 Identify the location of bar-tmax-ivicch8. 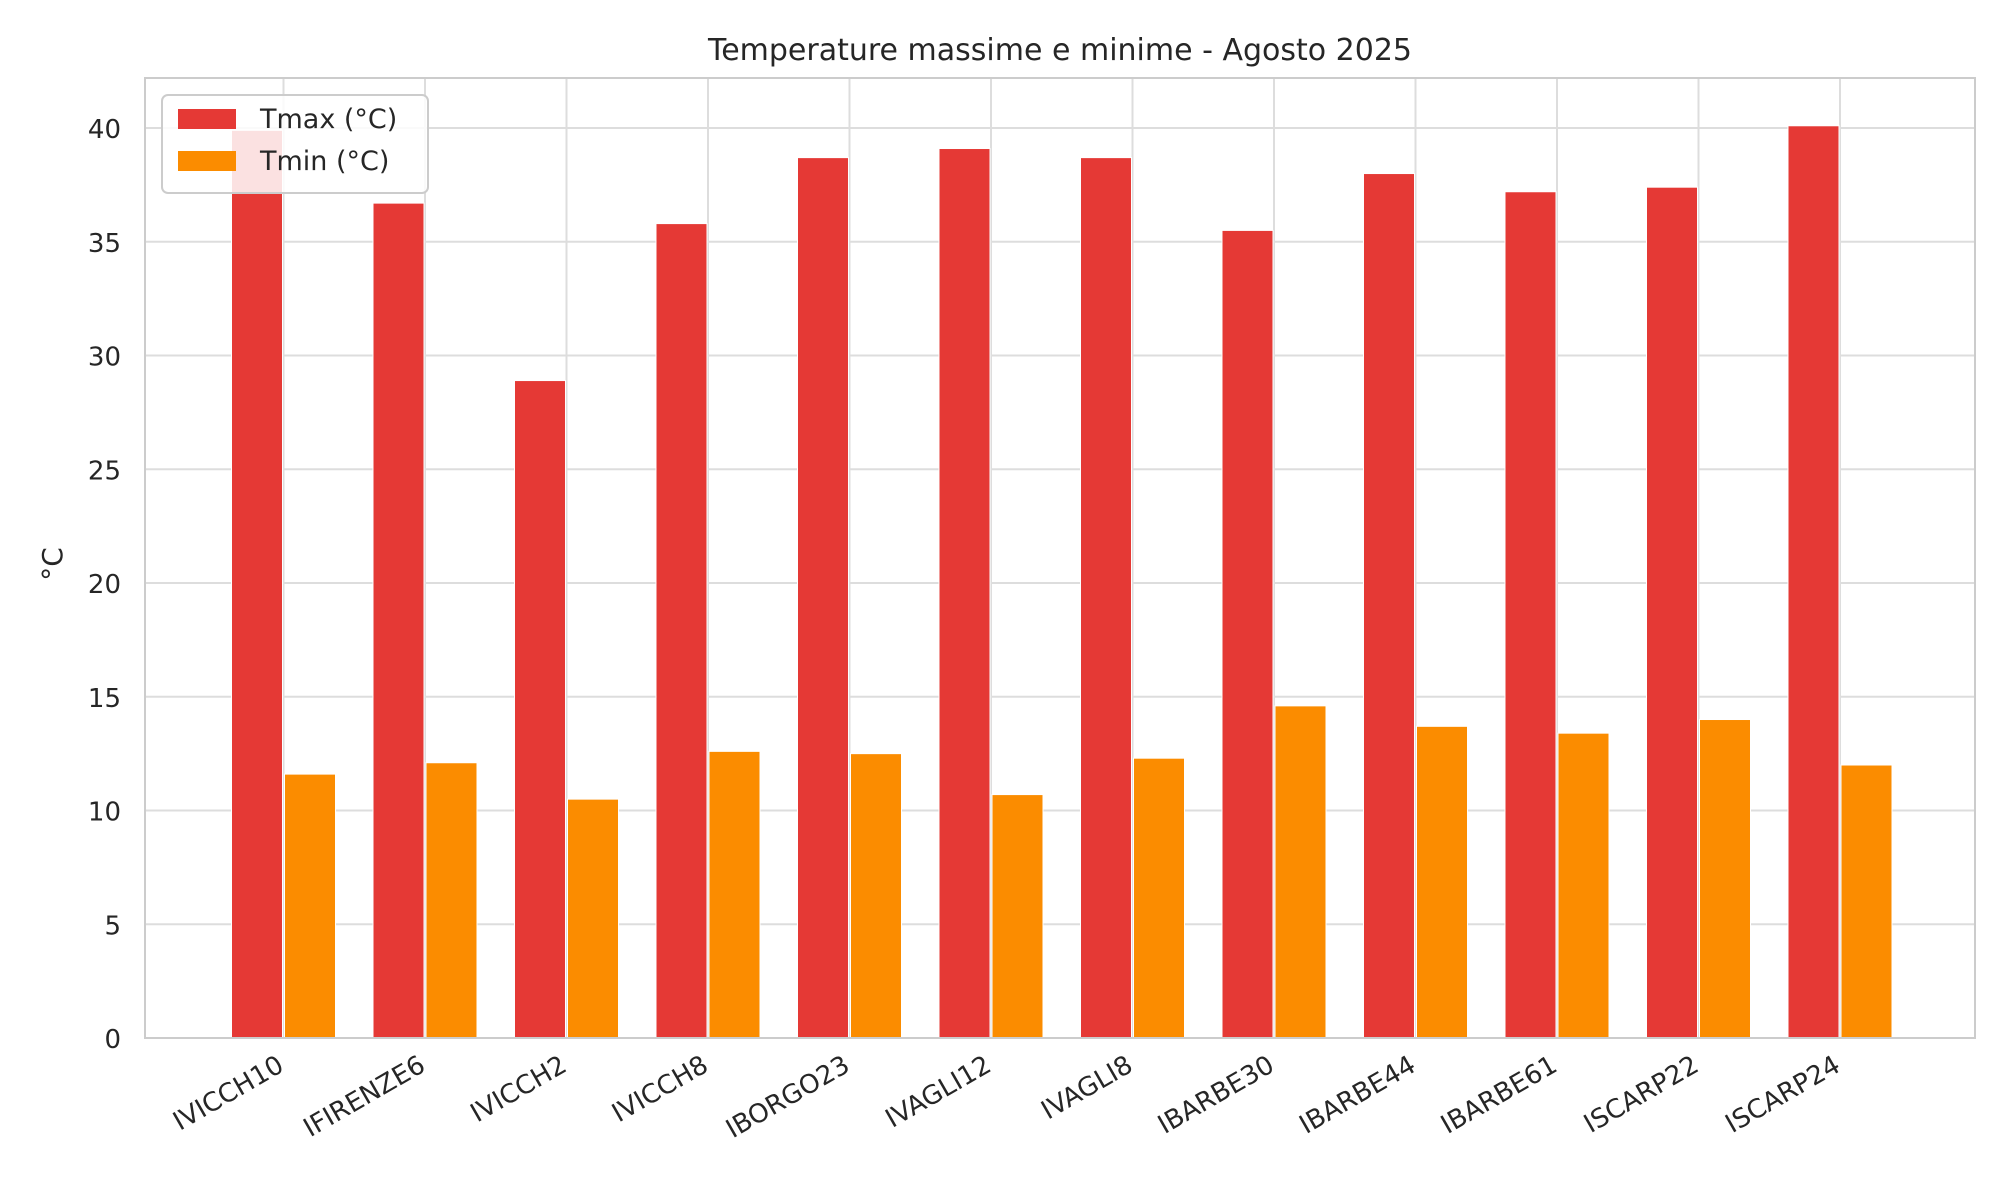
(681, 631).